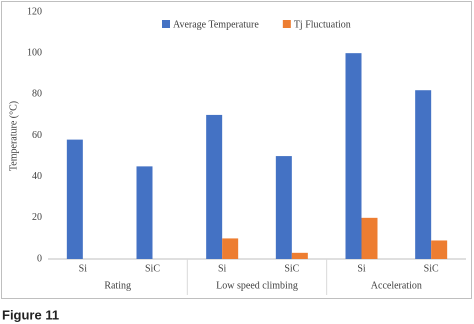 The width and height of the screenshot is (474, 324). I want to click on y-tick-label: 100, so click(34, 52).